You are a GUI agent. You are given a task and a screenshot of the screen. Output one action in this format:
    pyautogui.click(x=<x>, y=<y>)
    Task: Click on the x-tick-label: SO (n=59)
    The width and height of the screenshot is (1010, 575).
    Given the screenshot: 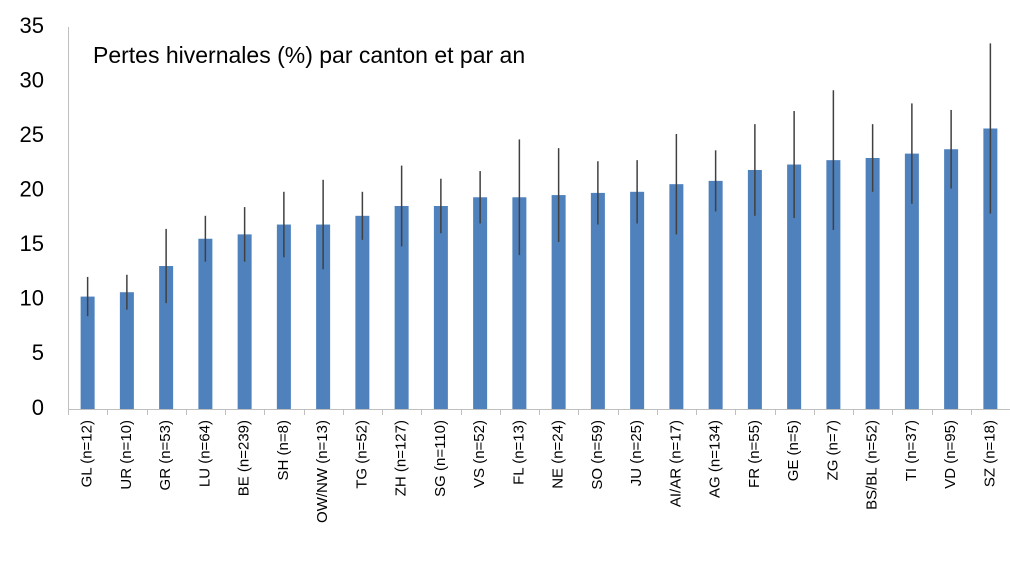 What is the action you would take?
    pyautogui.click(x=597, y=455)
    